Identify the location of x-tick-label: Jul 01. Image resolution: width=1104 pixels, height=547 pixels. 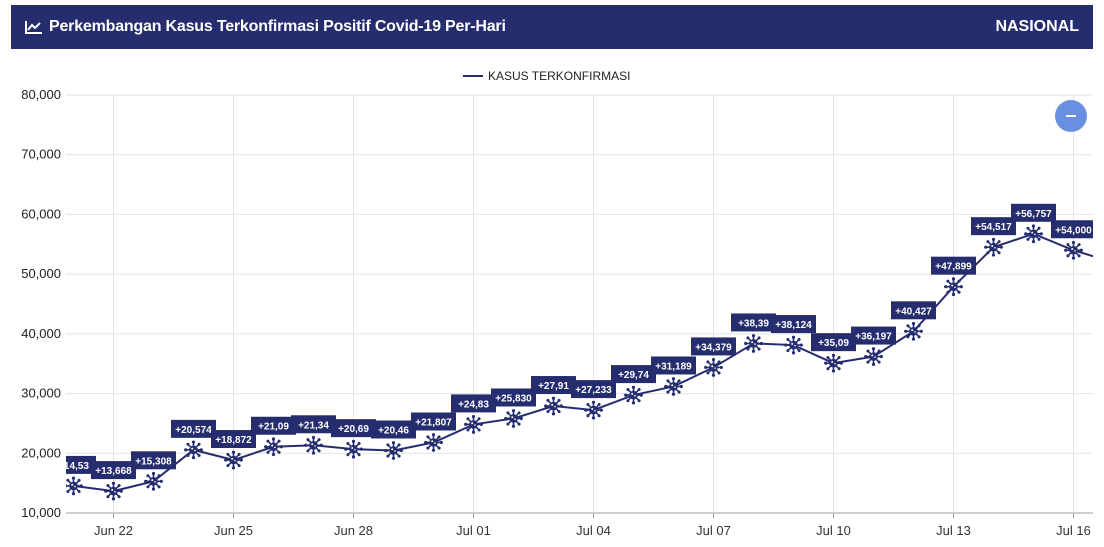
(473, 530).